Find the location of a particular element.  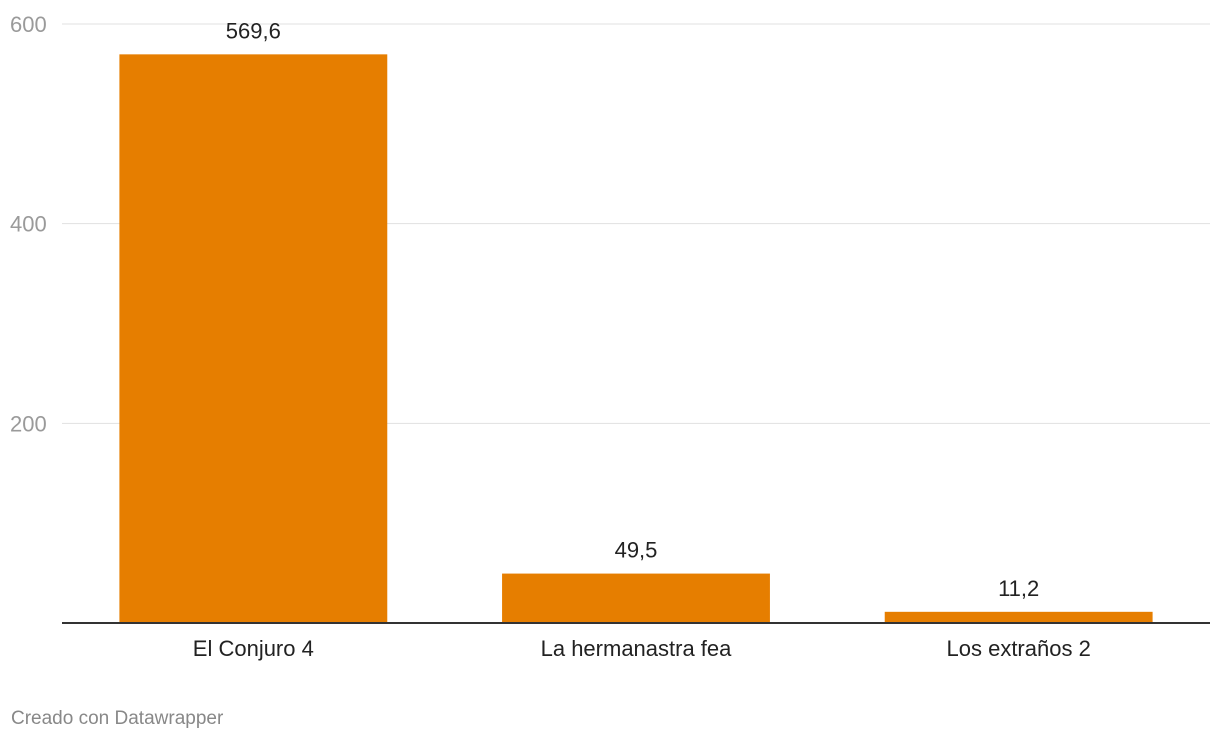

x-tick-label: La hermanastra fea is located at coordinates (637, 648).